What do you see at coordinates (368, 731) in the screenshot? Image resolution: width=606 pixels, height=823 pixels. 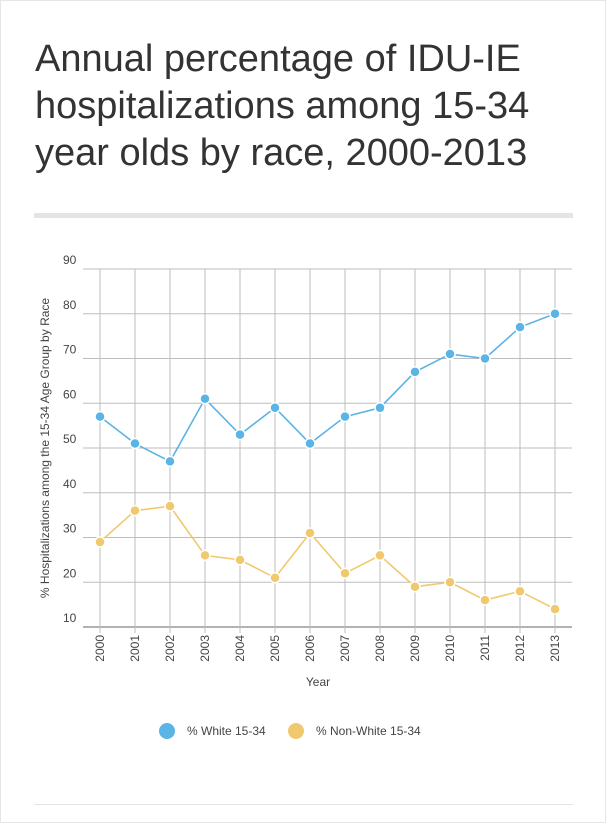 I see `legend-label: % Non-White 15-34` at bounding box center [368, 731].